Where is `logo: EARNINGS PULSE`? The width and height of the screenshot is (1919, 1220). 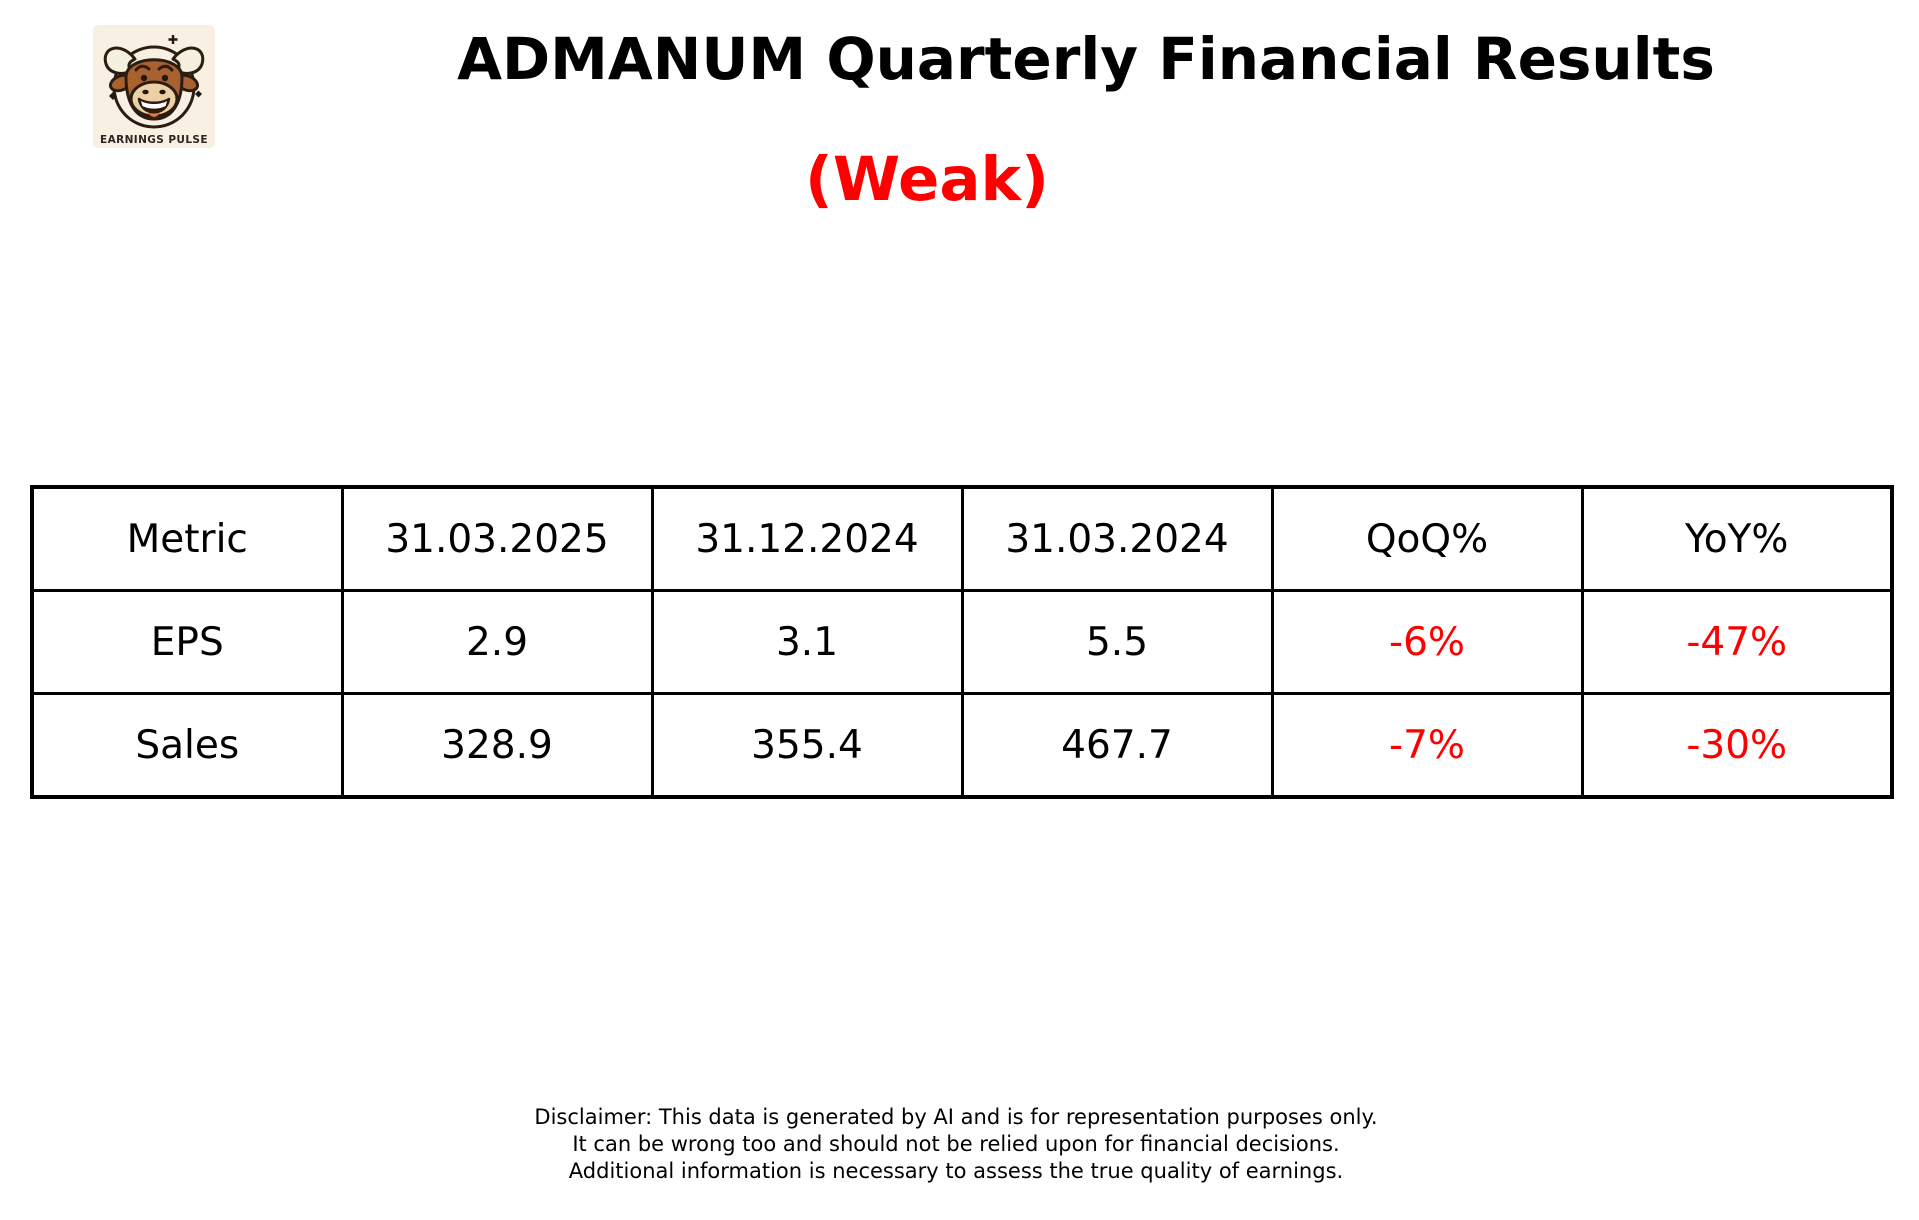
logo: EARNINGS PULSE is located at coordinates (154, 86).